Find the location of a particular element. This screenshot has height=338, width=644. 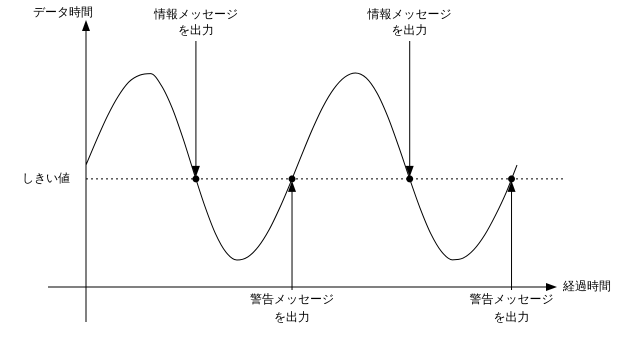

x-axis-title: 経過時間 is located at coordinates (586, 286).